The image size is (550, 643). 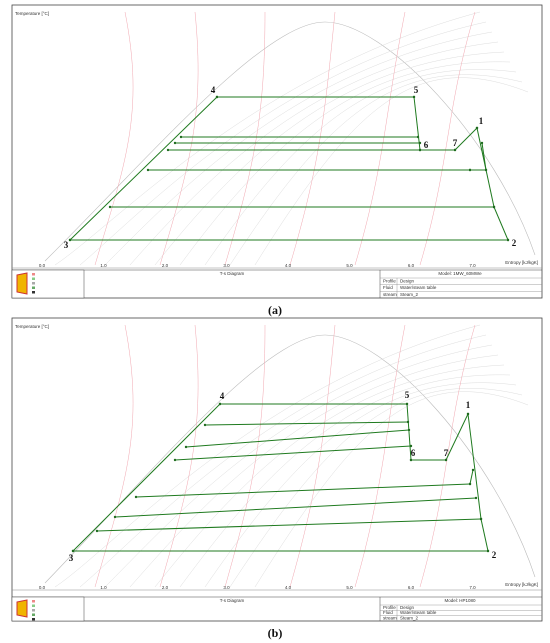 I want to click on diagram-title: T-s Diagram, so click(x=232, y=600).